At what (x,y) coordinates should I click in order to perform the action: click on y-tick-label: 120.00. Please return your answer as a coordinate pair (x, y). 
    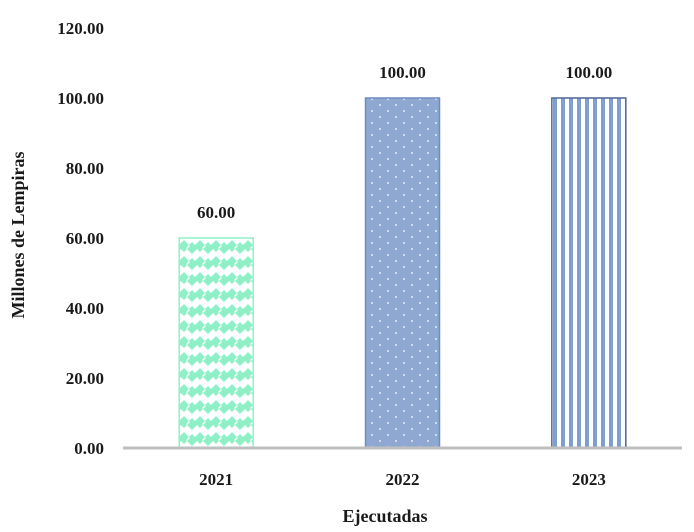
    Looking at the image, I should click on (80, 28).